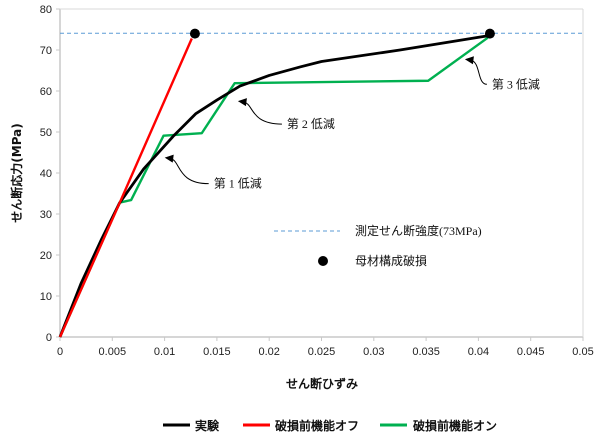 This screenshot has width=602, height=438. Describe the element at coordinates (46, 10) in the screenshot. I see `y-tick-label: 80` at that location.